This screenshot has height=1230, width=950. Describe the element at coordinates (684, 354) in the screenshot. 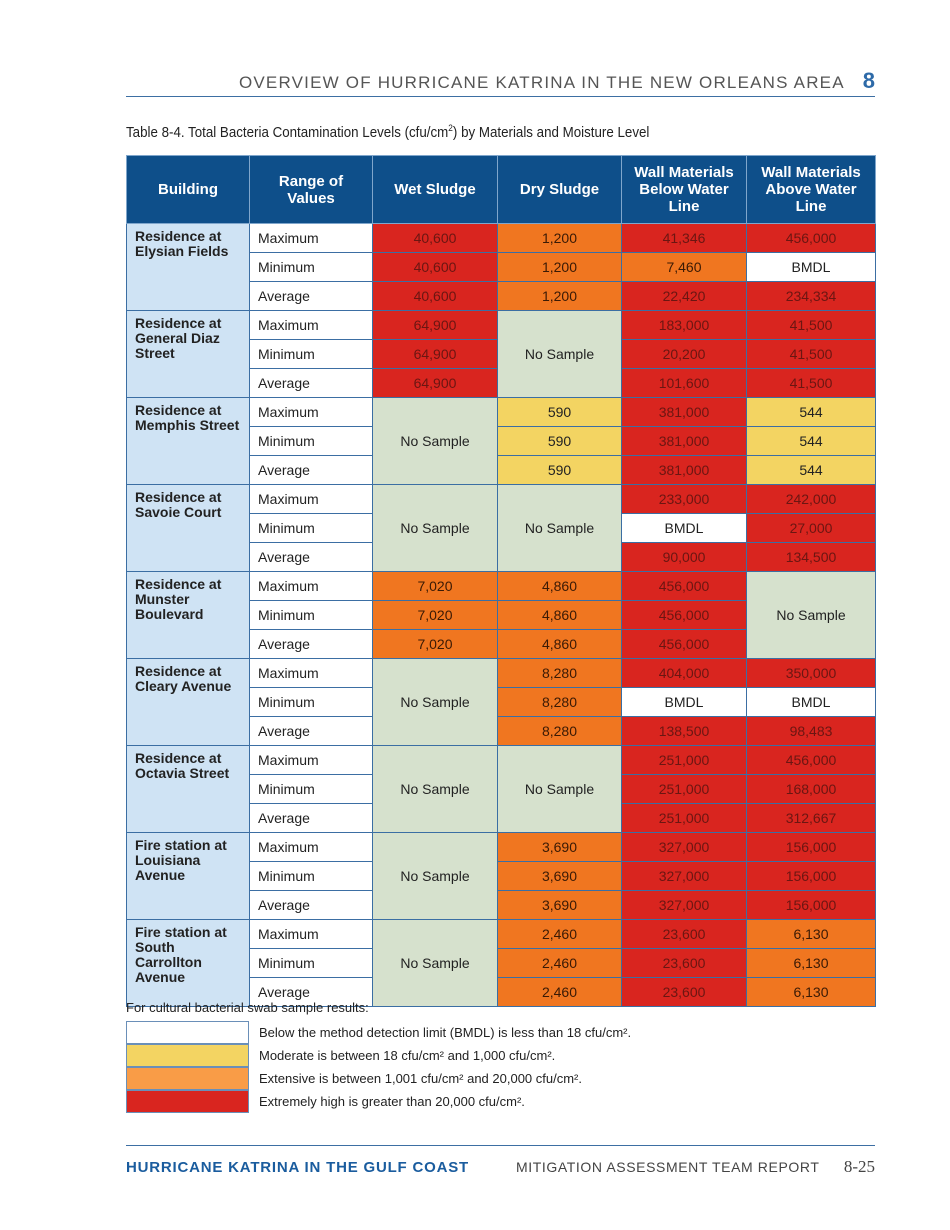

I see `value-cell: 20,200` at that location.